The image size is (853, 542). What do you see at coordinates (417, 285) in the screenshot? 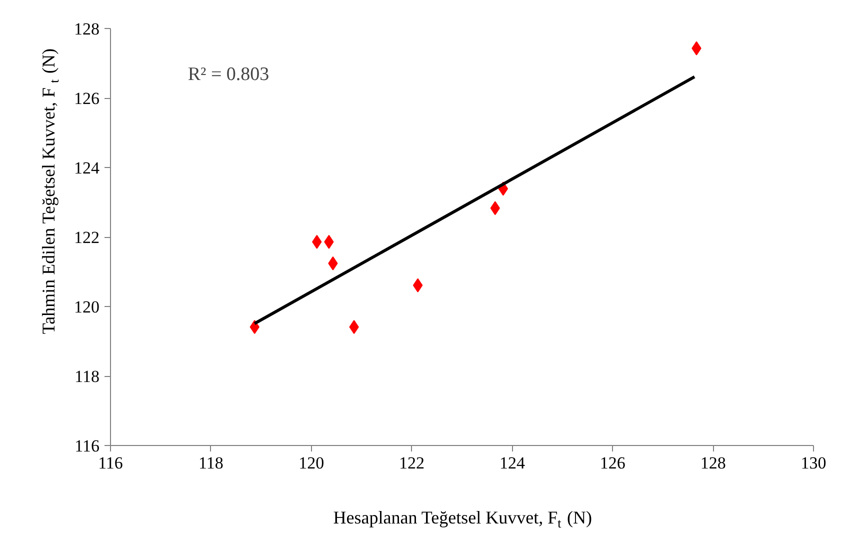
I see `point` at bounding box center [417, 285].